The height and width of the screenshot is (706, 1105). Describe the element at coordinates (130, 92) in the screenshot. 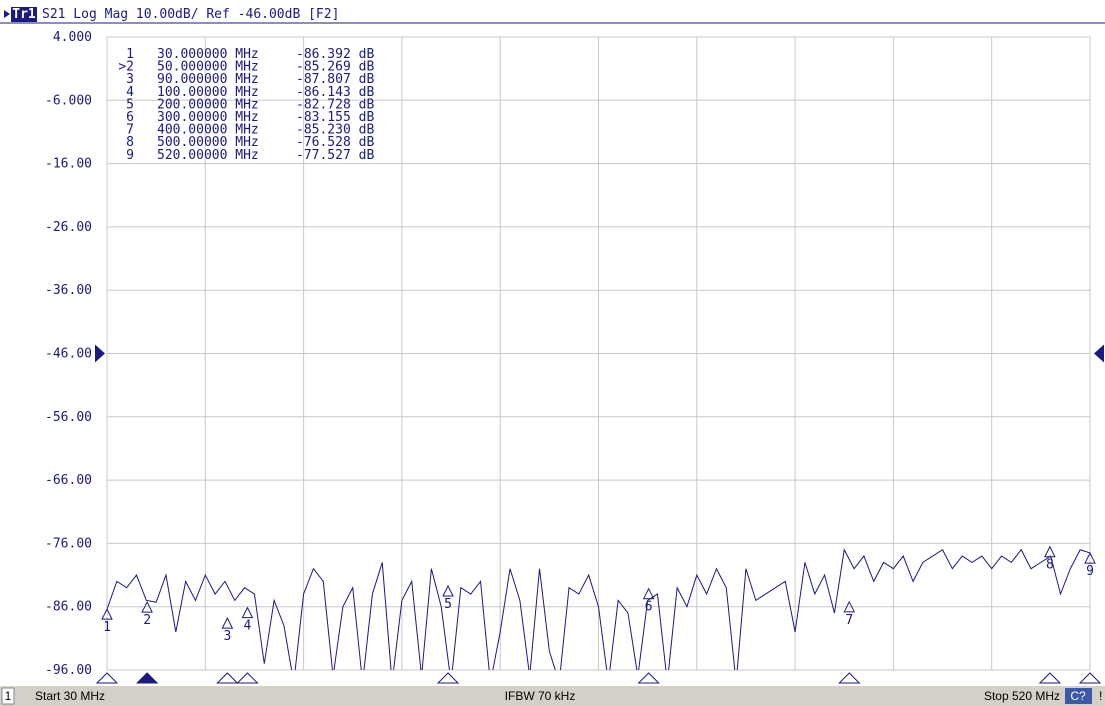

I see `marker-table-id: 4` at that location.